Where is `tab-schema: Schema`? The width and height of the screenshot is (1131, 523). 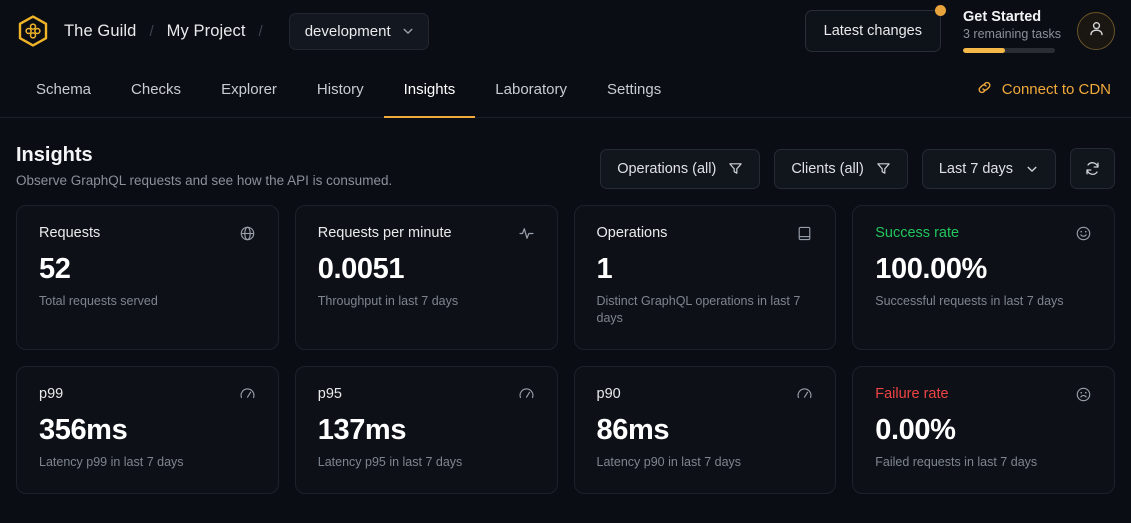 tab-schema: Schema is located at coordinates (63, 89).